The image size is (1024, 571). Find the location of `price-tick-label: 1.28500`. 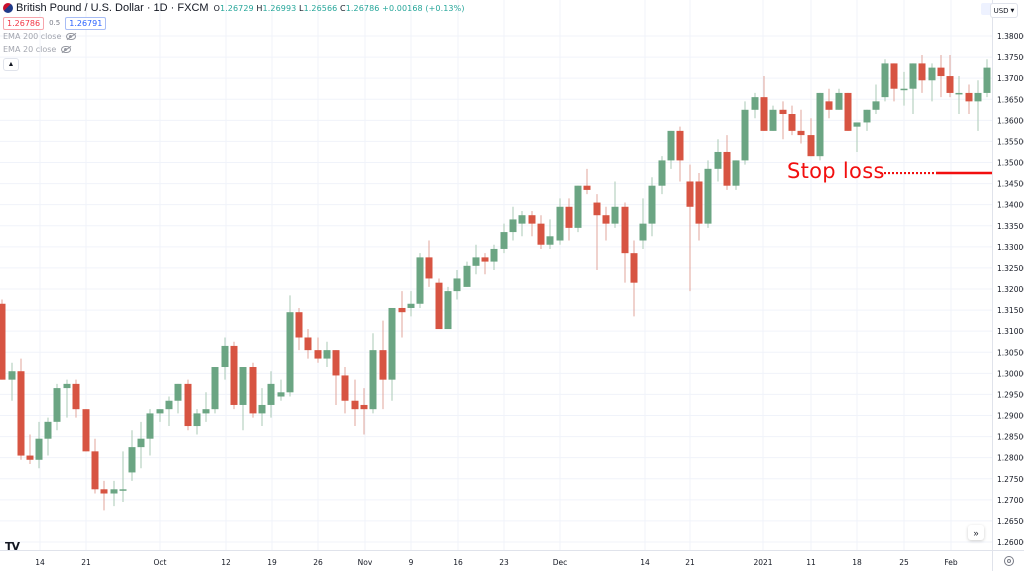

price-tick-label: 1.28500 is located at coordinates (1010, 437).